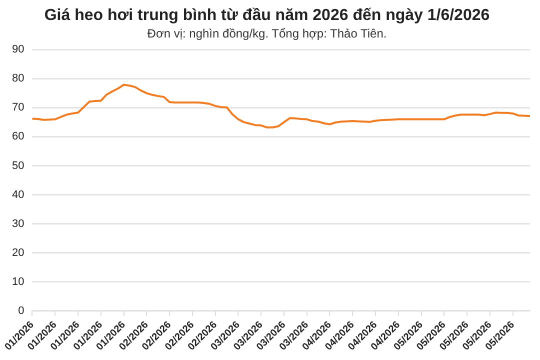  Describe the element at coordinates (18, 78) in the screenshot. I see `y-tick-label: 80` at that location.